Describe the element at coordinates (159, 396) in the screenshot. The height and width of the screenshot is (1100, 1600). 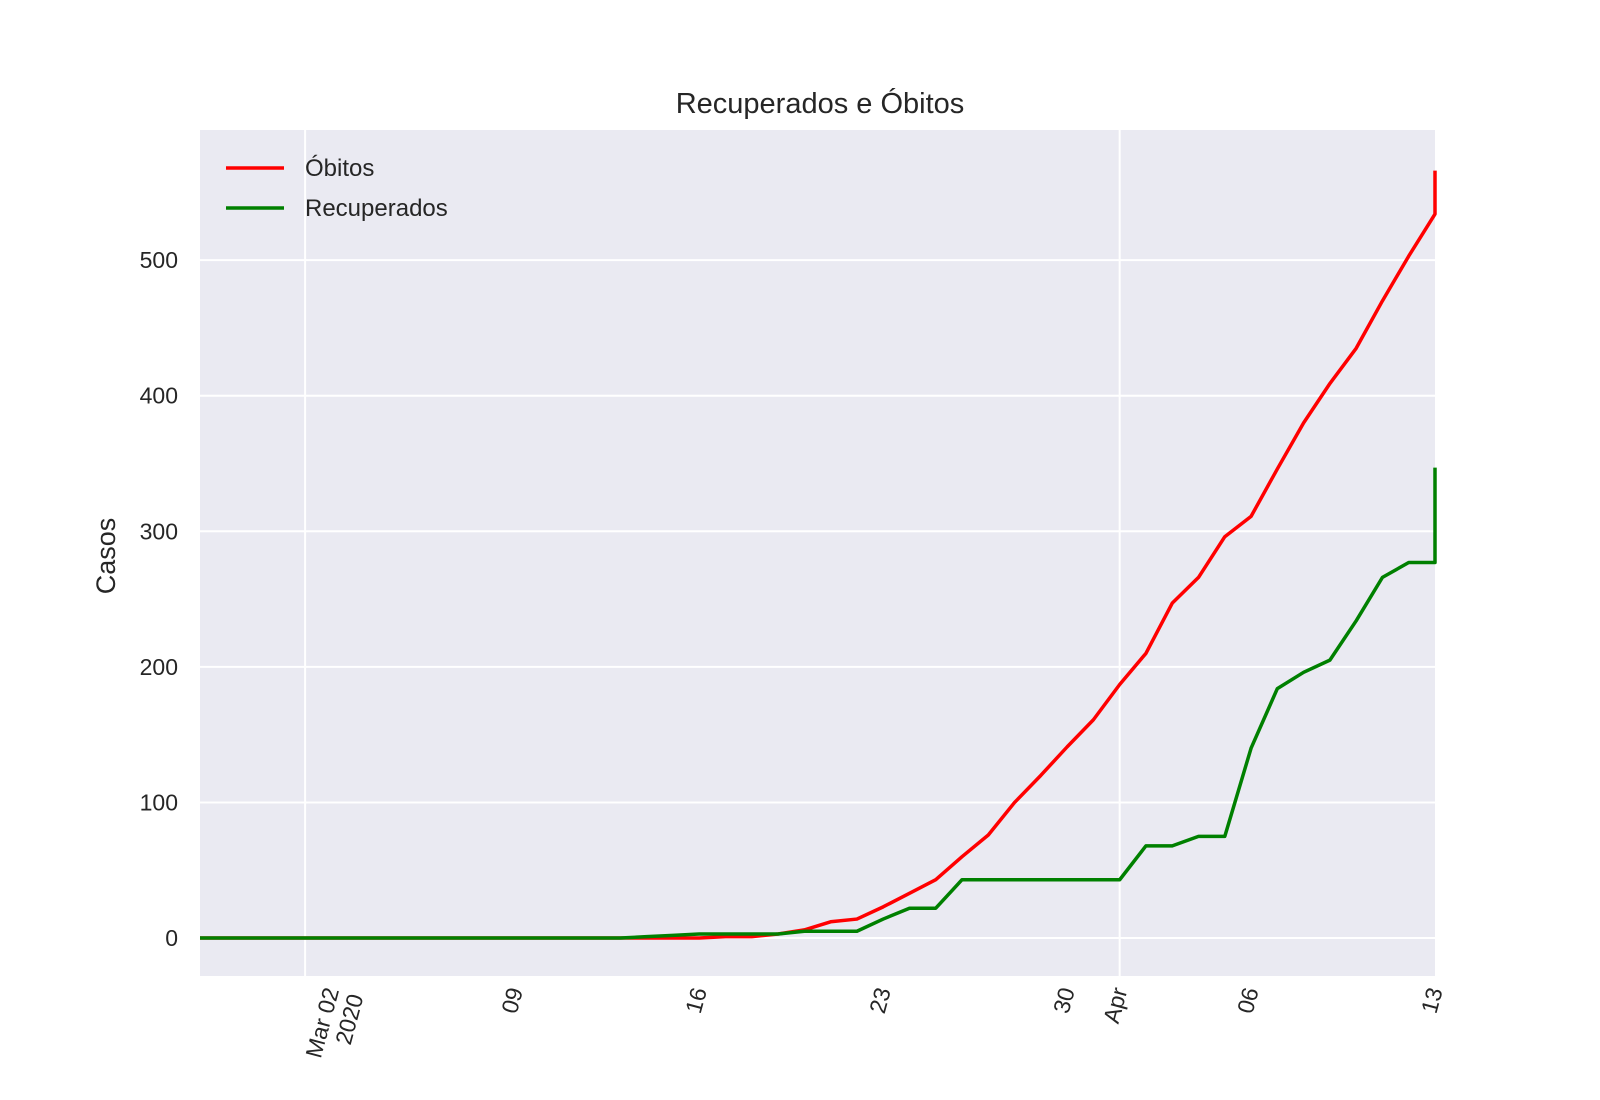
I see `y-tick-label: 400` at that location.